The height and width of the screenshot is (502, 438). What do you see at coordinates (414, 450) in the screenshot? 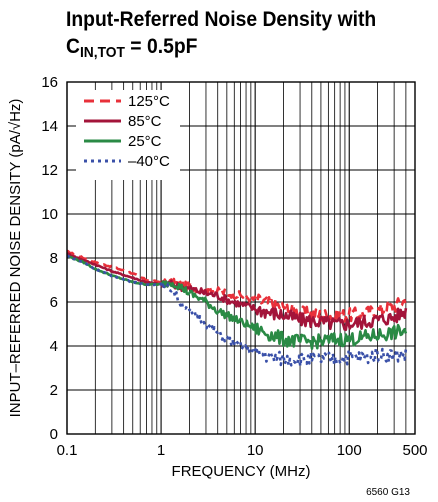
I see `x-tick-label: 500` at bounding box center [414, 450].